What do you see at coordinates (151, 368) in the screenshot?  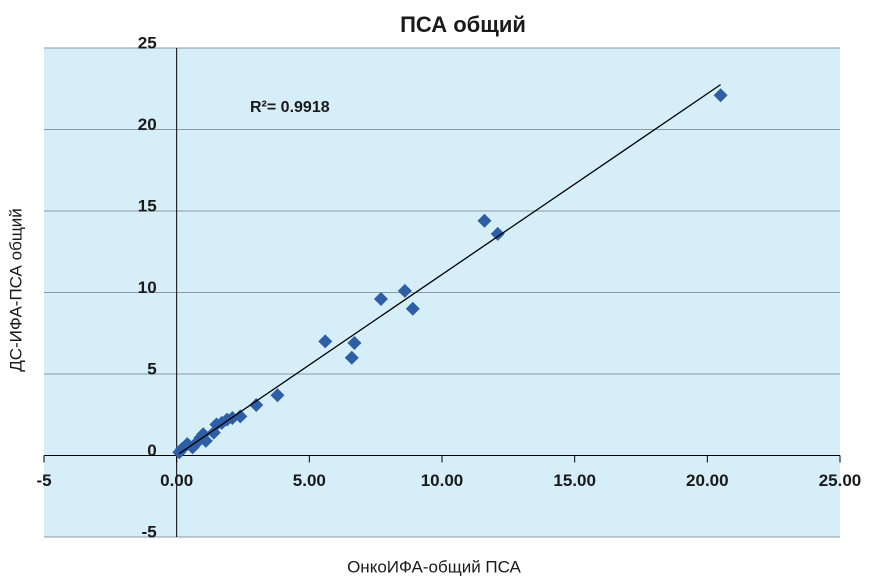 I see `y-tick-label: 5` at bounding box center [151, 368].